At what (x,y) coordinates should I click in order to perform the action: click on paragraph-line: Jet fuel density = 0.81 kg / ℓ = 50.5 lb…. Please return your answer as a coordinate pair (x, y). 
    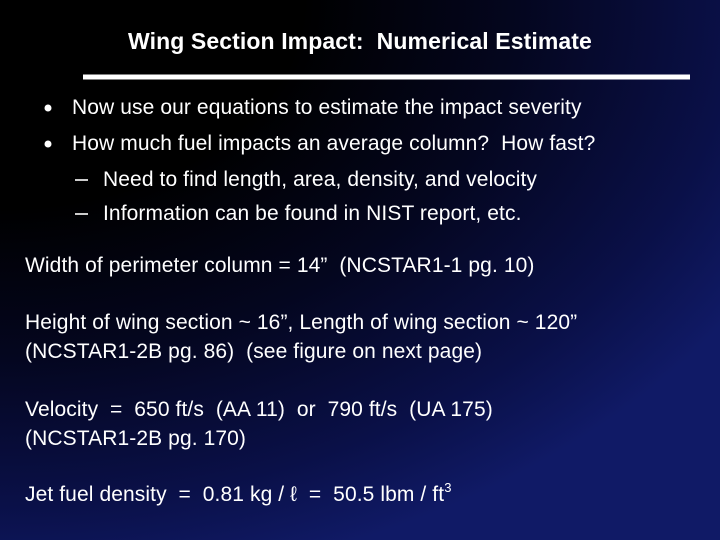
    Looking at the image, I should click on (238, 494).